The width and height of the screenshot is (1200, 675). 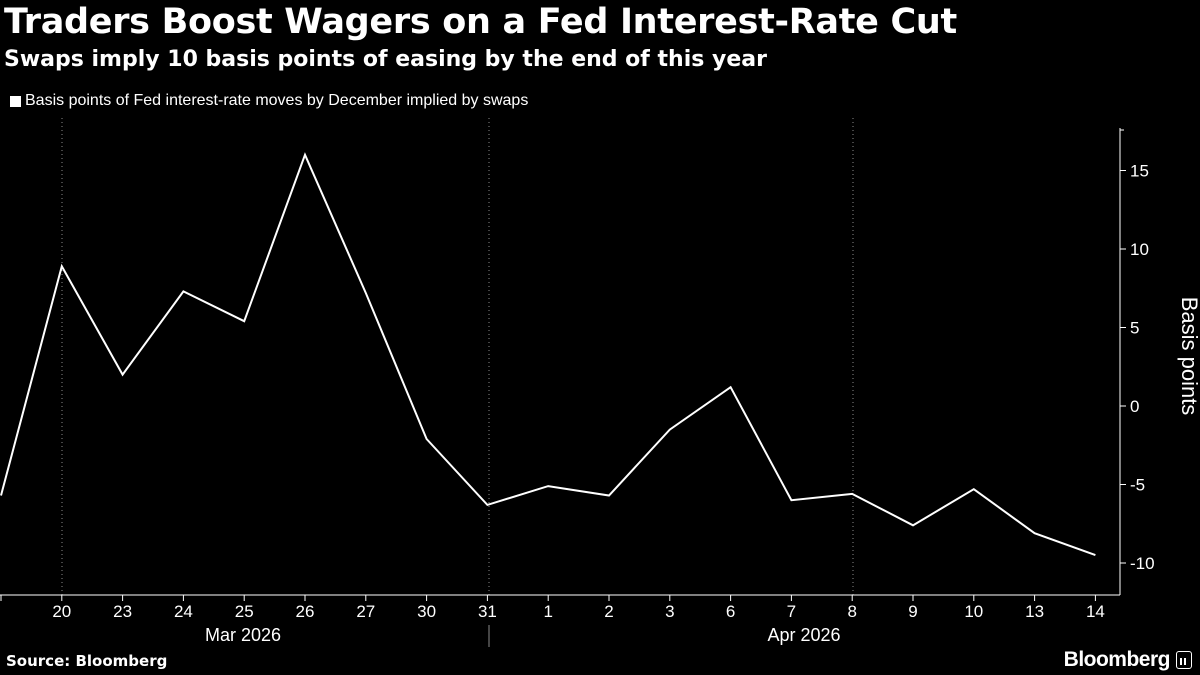 I want to click on x-tick-label: 25, so click(x=244, y=611).